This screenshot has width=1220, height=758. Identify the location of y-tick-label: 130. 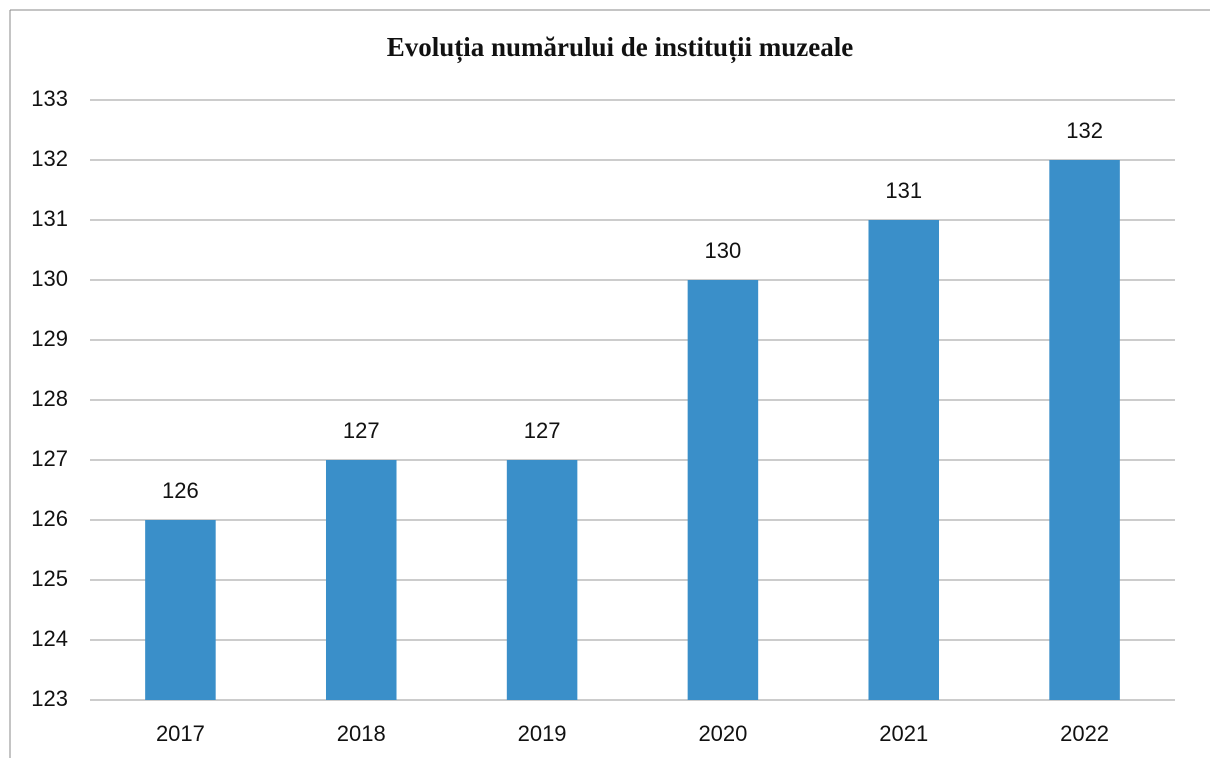
(49, 278).